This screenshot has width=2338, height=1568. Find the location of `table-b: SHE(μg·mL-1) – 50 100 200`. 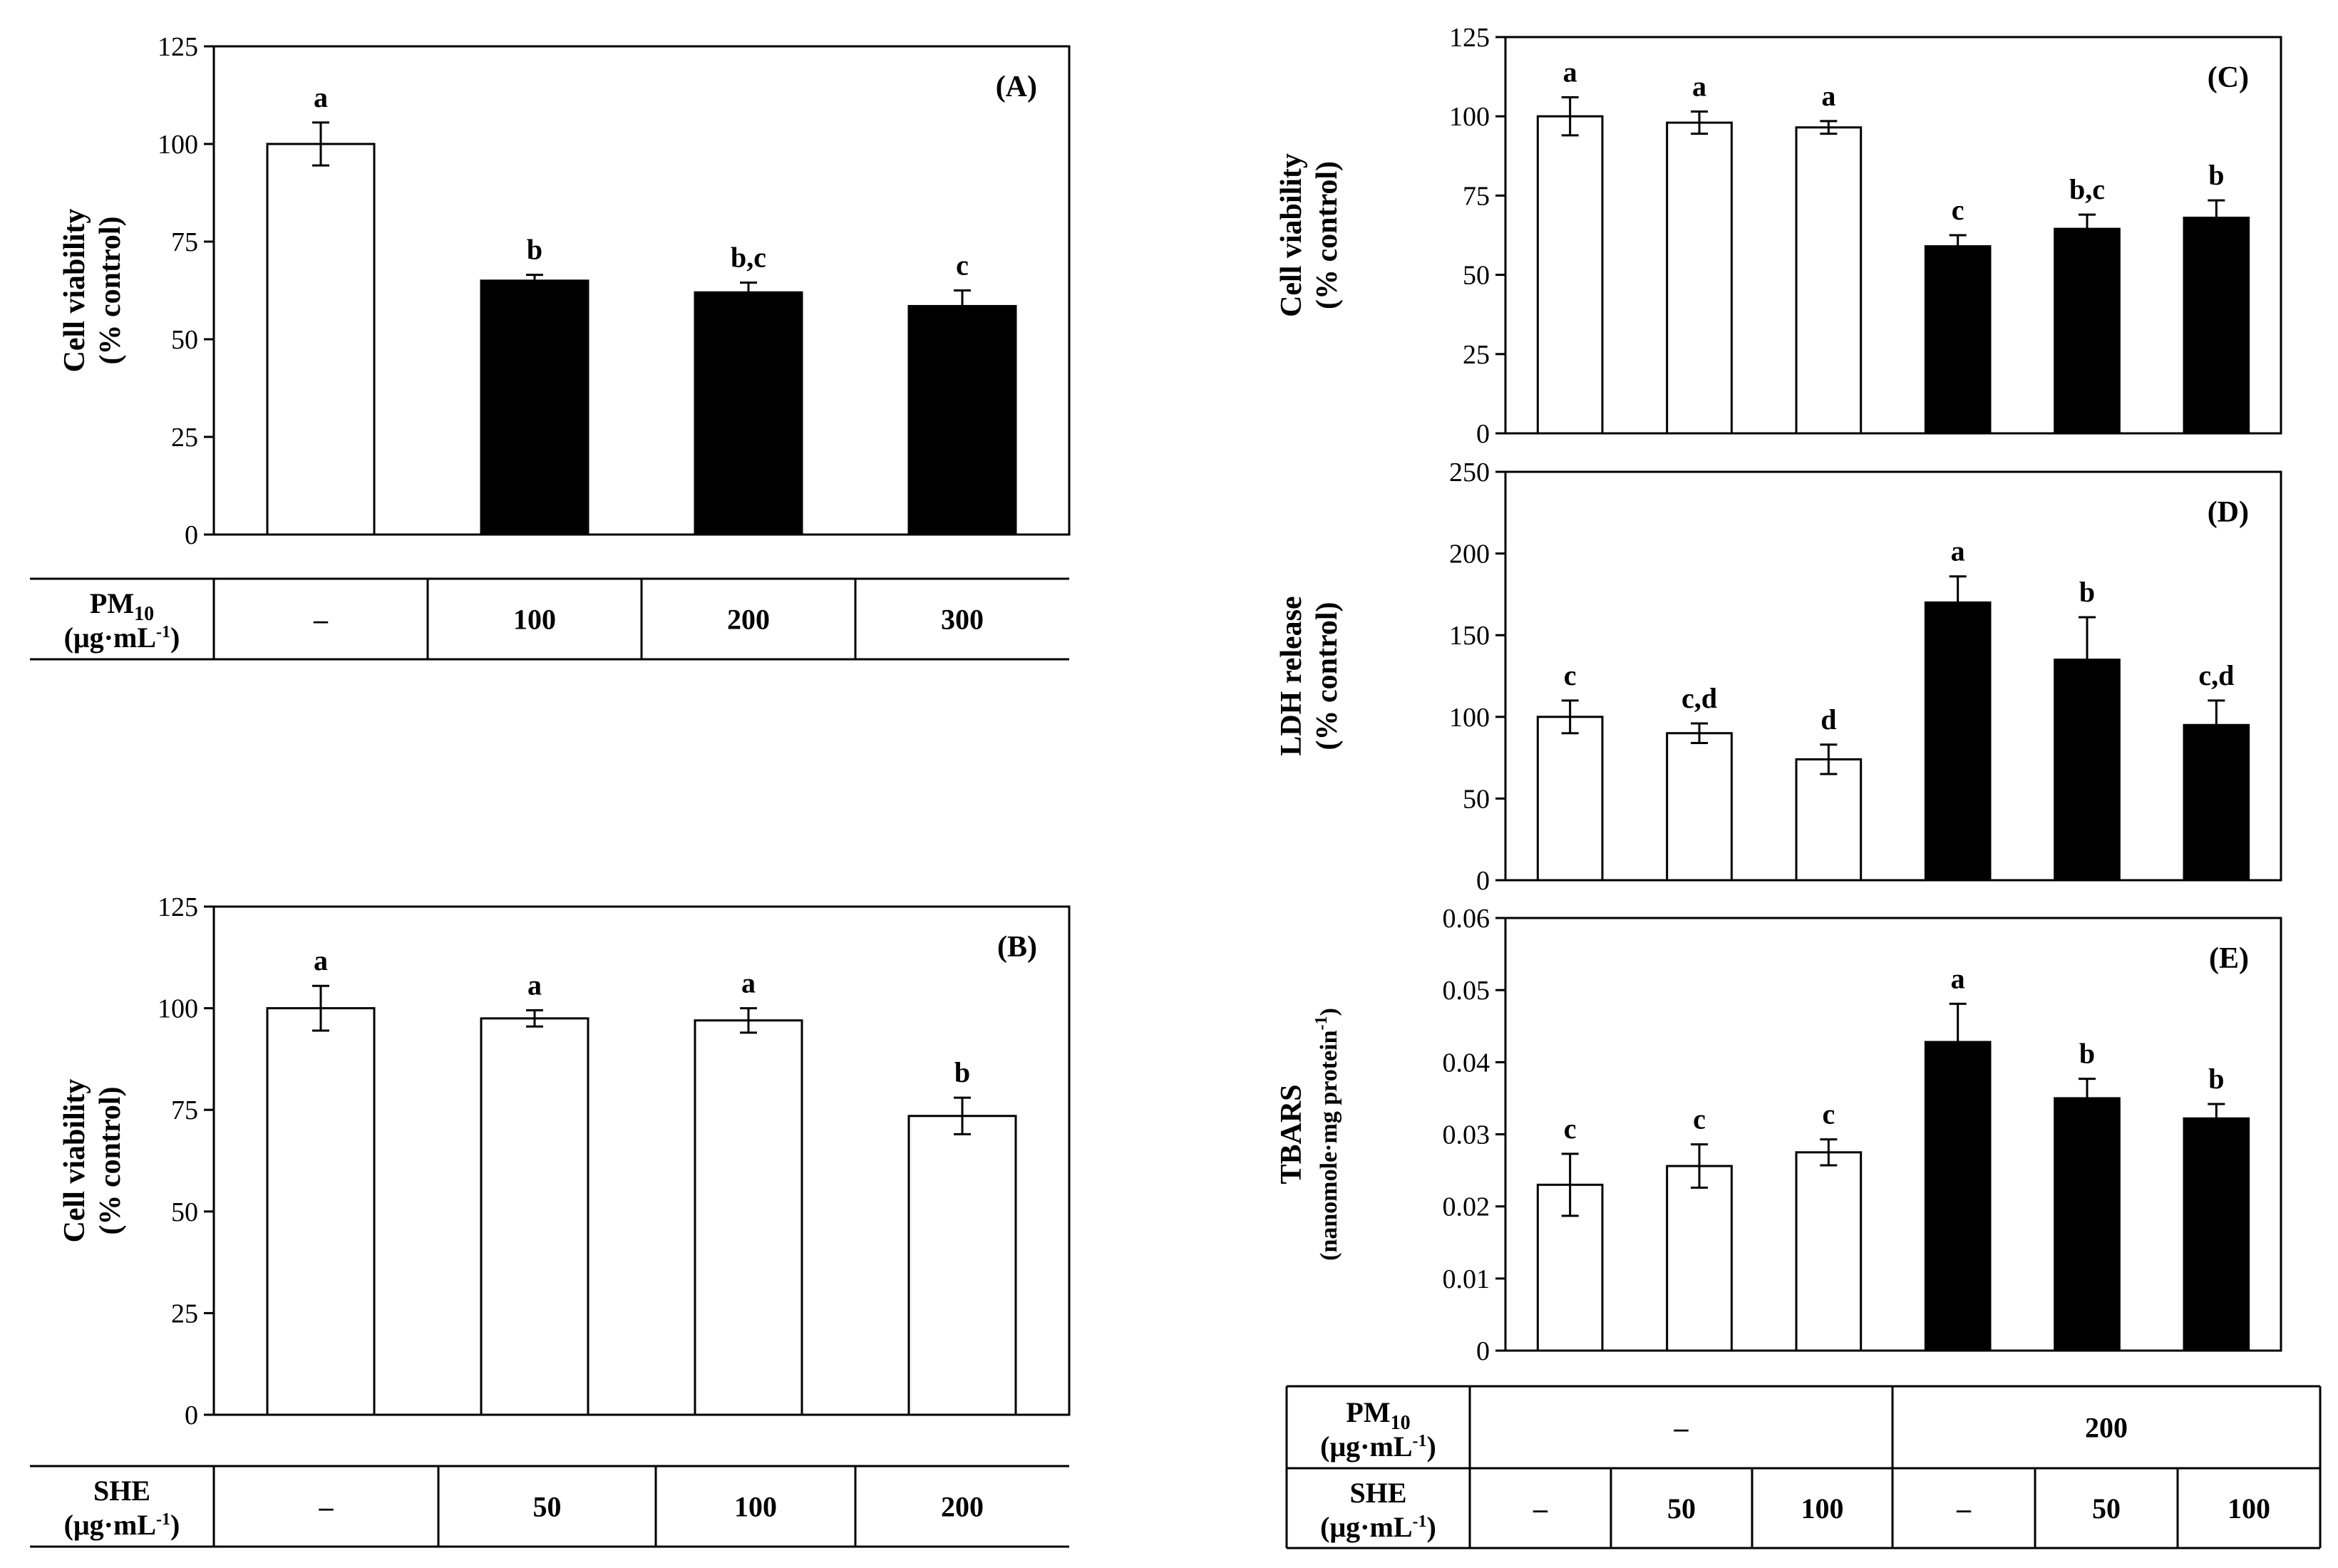

table-b: SHE(μg·mL-1) – 50 100 200 is located at coordinates (549, 1506).